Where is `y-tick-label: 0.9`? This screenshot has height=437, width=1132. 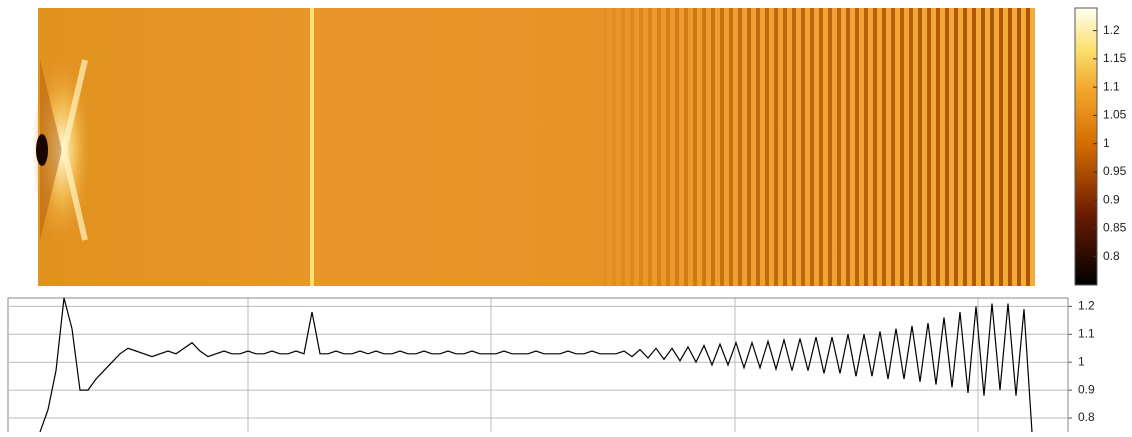
y-tick-label: 0.9 is located at coordinates (1086, 389).